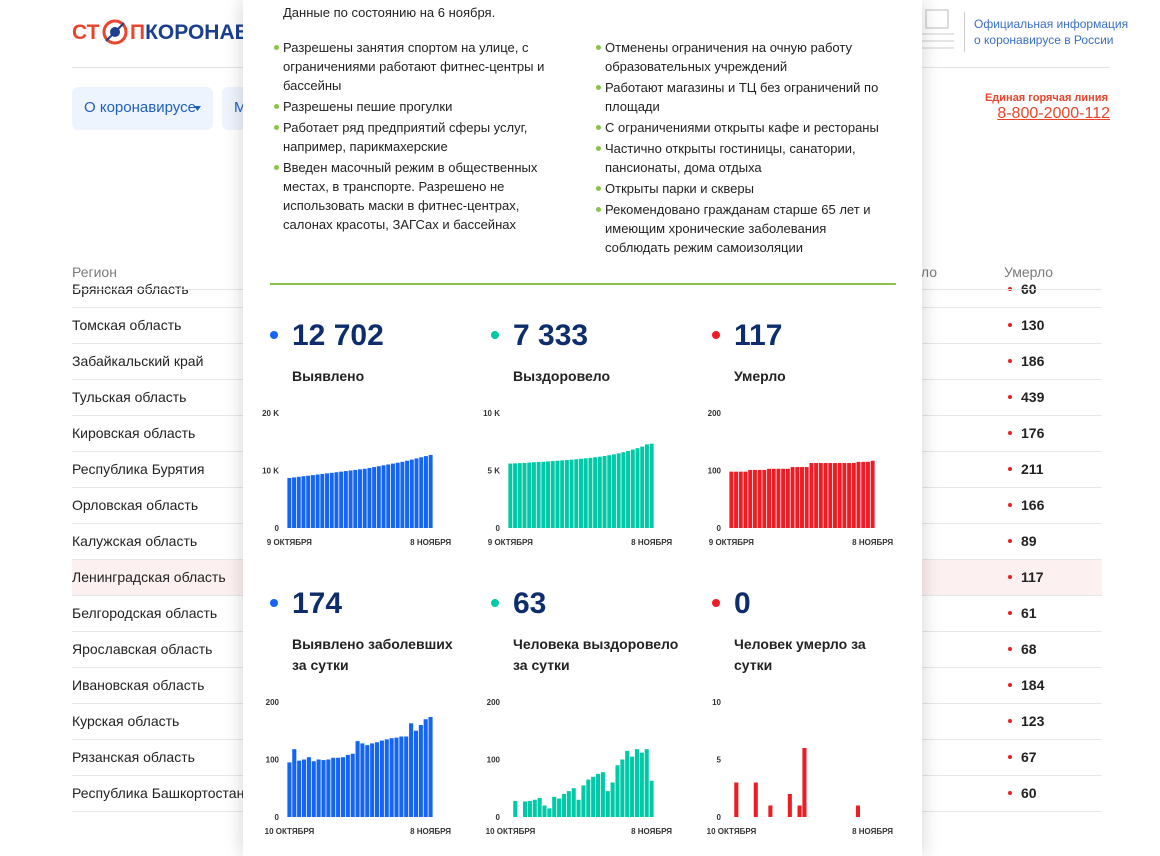 The width and height of the screenshot is (1160, 856). I want to click on y-tick-label: 5 K, so click(494, 471).